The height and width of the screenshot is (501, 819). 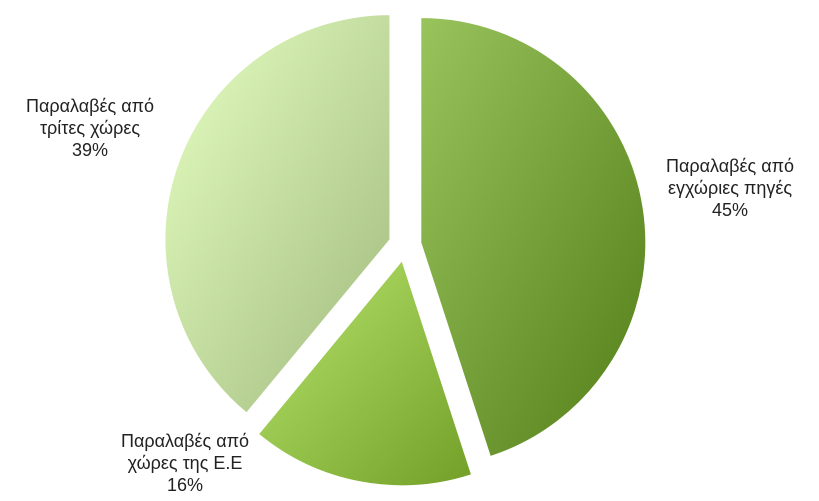 What do you see at coordinates (90, 150) in the screenshot?
I see `slice-percent: 39%` at bounding box center [90, 150].